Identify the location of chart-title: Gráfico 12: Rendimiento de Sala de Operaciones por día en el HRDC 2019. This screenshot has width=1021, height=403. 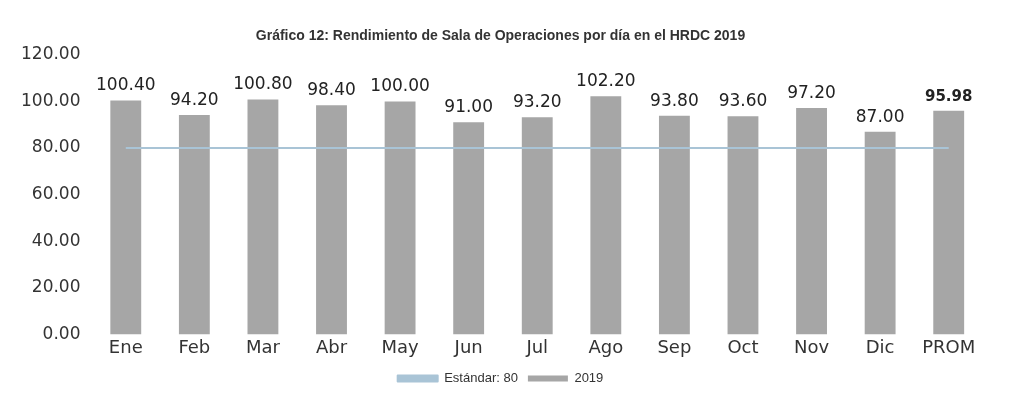
(500, 35).